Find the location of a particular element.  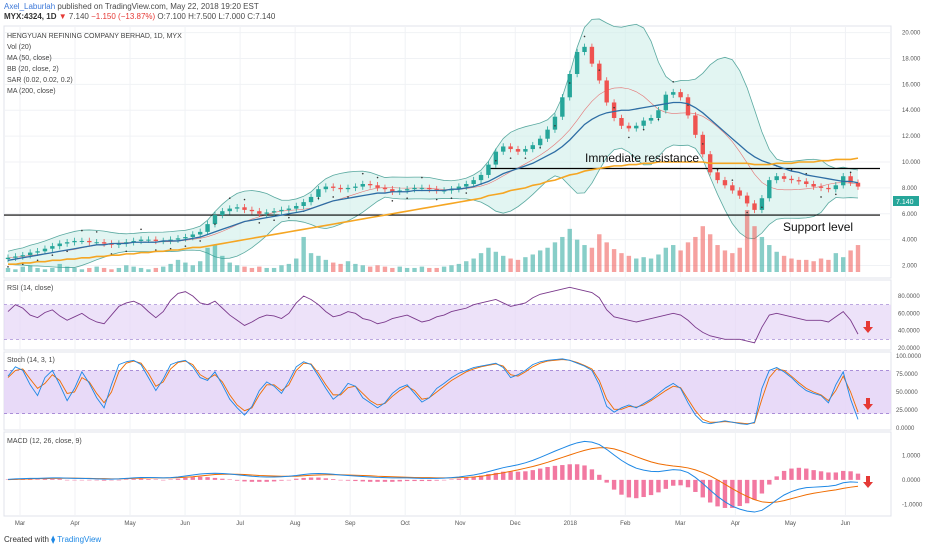

x-tick-label: Nov is located at coordinates (460, 524).